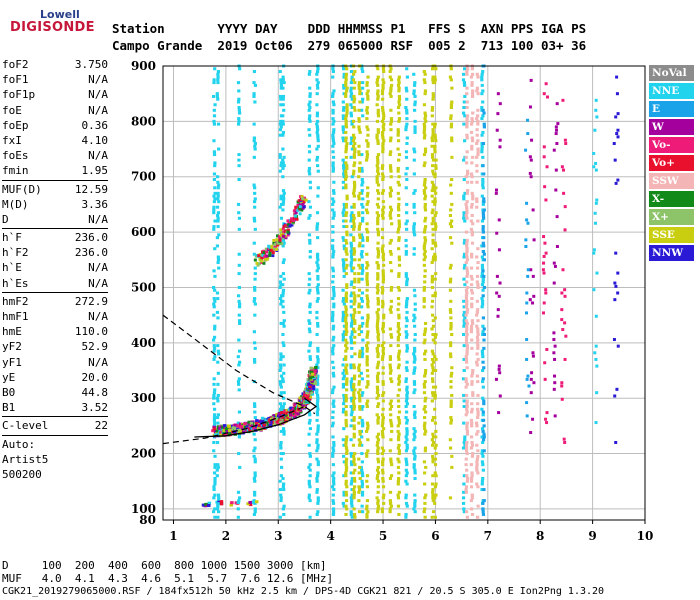  What do you see at coordinates (671, 181) in the screenshot?
I see `legend-item-ssw: SSW` at bounding box center [671, 181].